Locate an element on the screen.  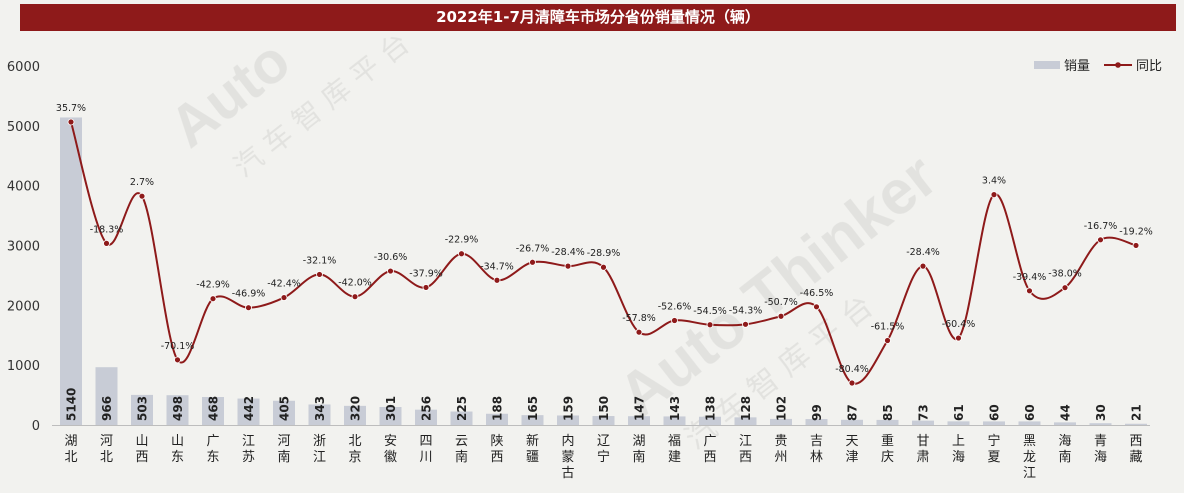
bar-value-label: 165 is located at coordinates (533, 408).